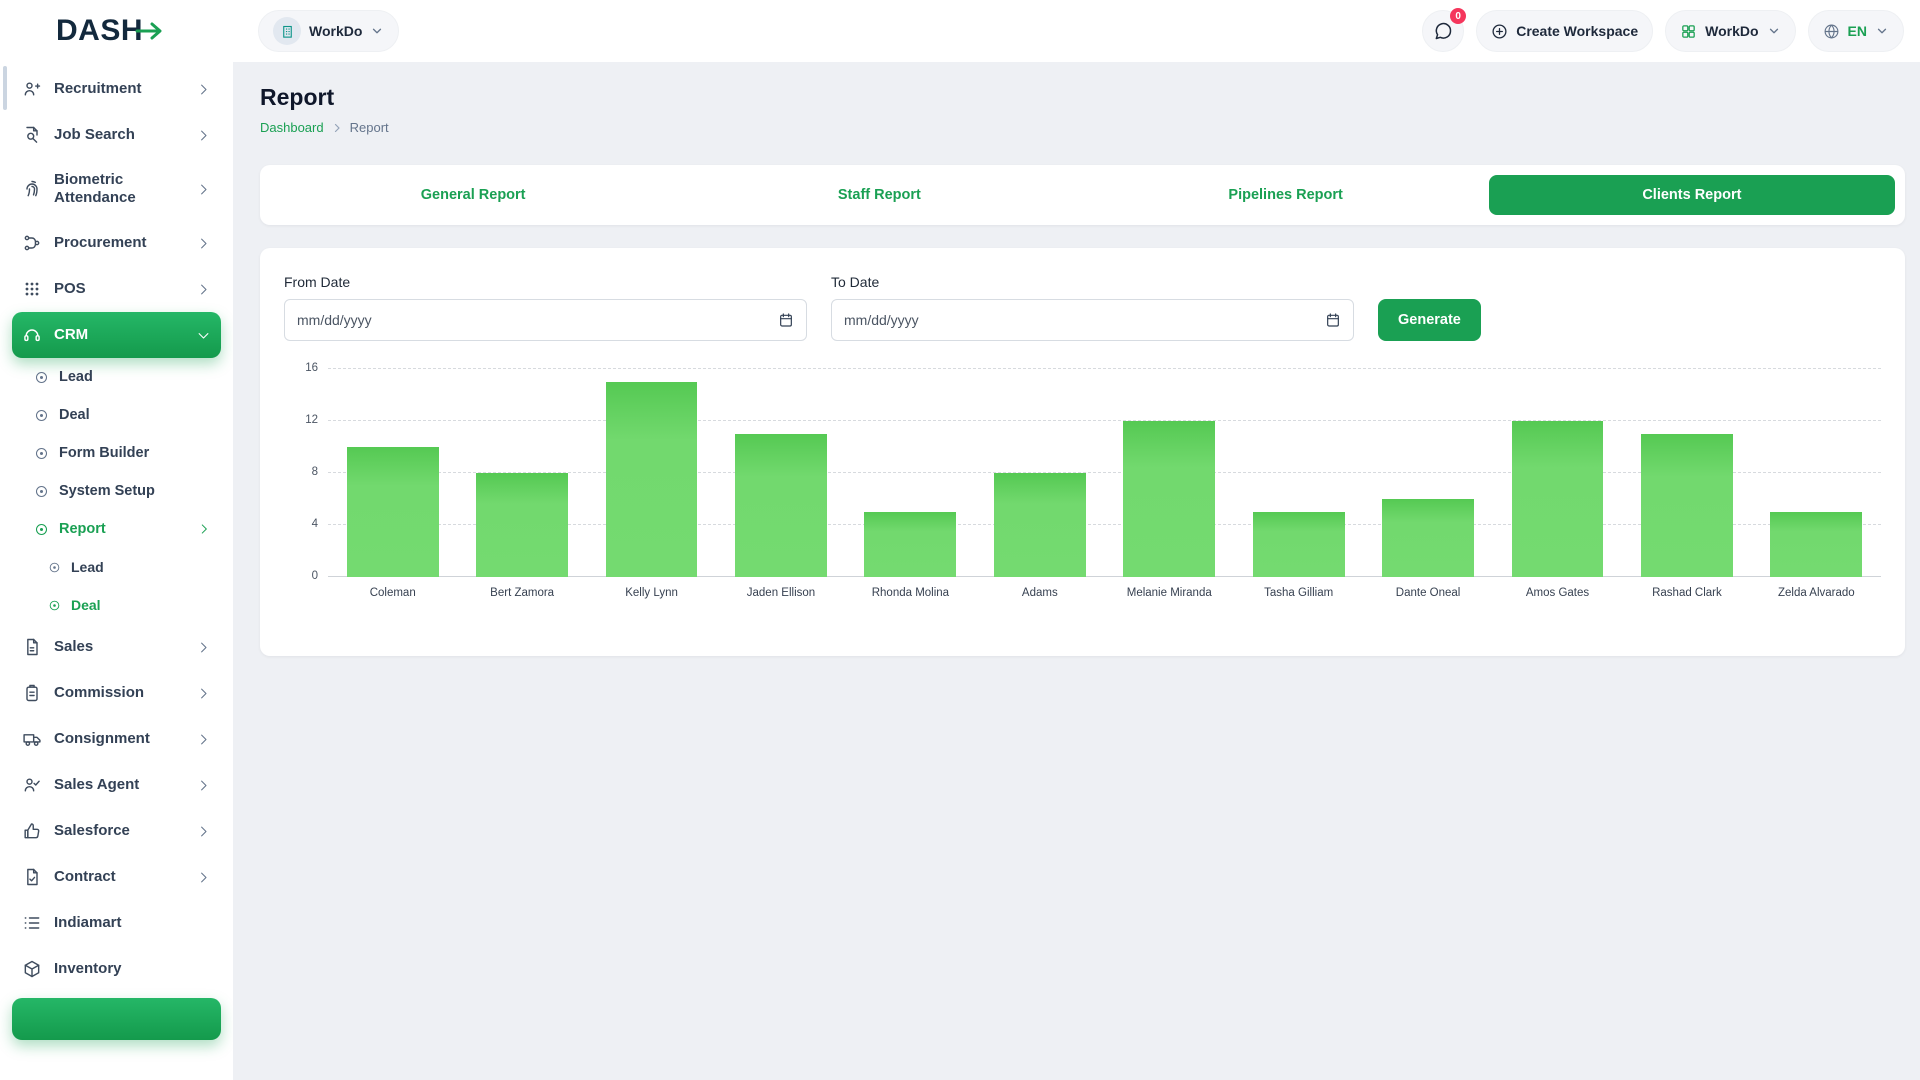 The width and height of the screenshot is (1920, 1080). Describe the element at coordinates (781, 505) in the screenshot. I see `bar-jaden-ellison` at that location.